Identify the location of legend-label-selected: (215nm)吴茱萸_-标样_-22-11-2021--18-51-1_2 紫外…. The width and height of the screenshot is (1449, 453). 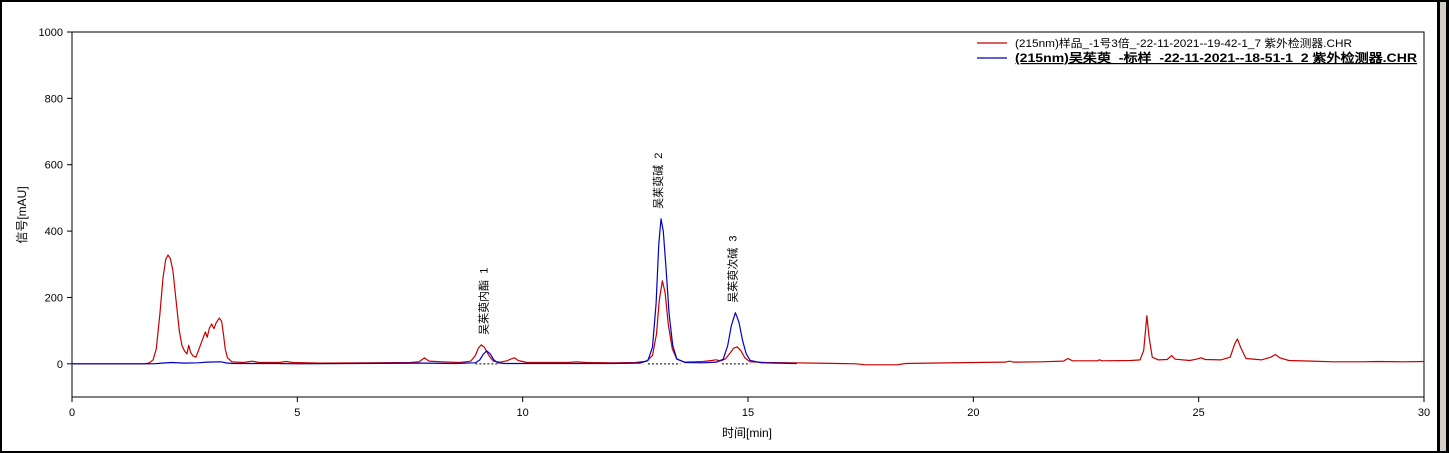
(1216, 57).